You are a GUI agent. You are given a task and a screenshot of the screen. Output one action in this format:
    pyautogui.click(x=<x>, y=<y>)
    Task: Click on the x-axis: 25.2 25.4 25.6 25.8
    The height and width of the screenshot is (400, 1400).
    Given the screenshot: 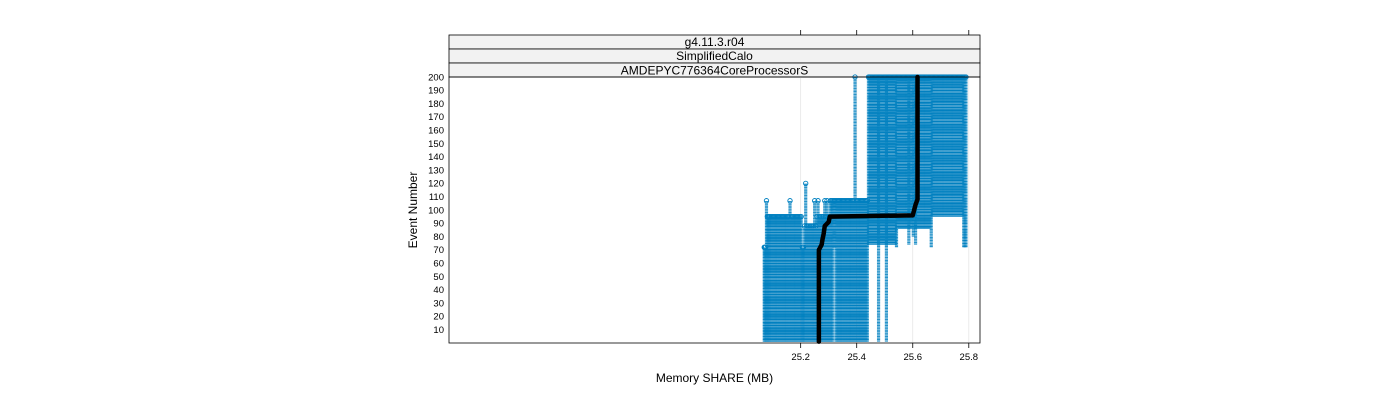 What is the action you would take?
    pyautogui.click(x=884, y=196)
    